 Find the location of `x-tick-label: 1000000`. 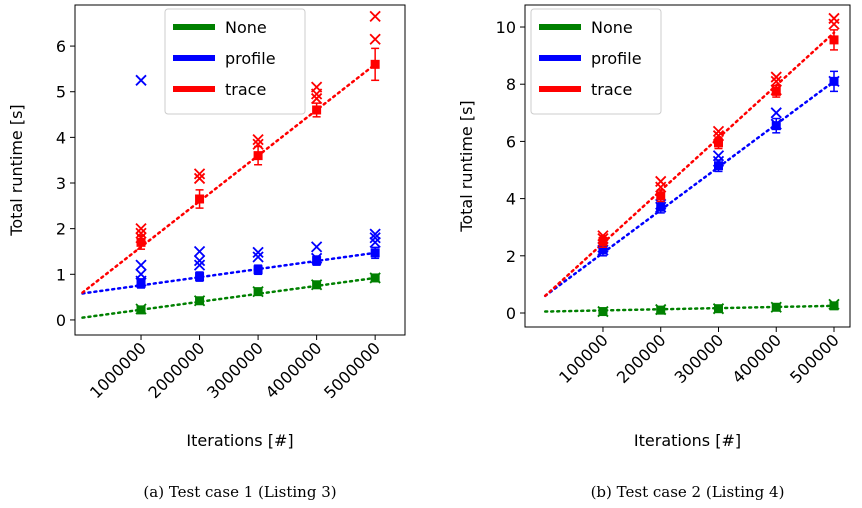

x-tick-label: 1000000 is located at coordinates (118, 370).